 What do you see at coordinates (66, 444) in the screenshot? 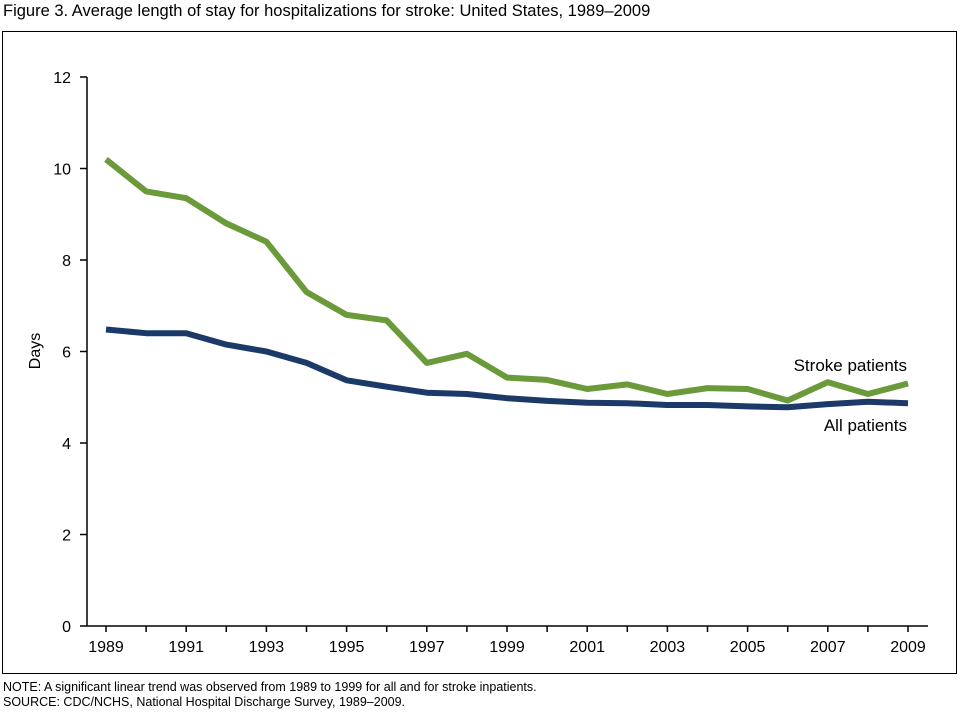
I see `y-tick-label: 4` at bounding box center [66, 444].